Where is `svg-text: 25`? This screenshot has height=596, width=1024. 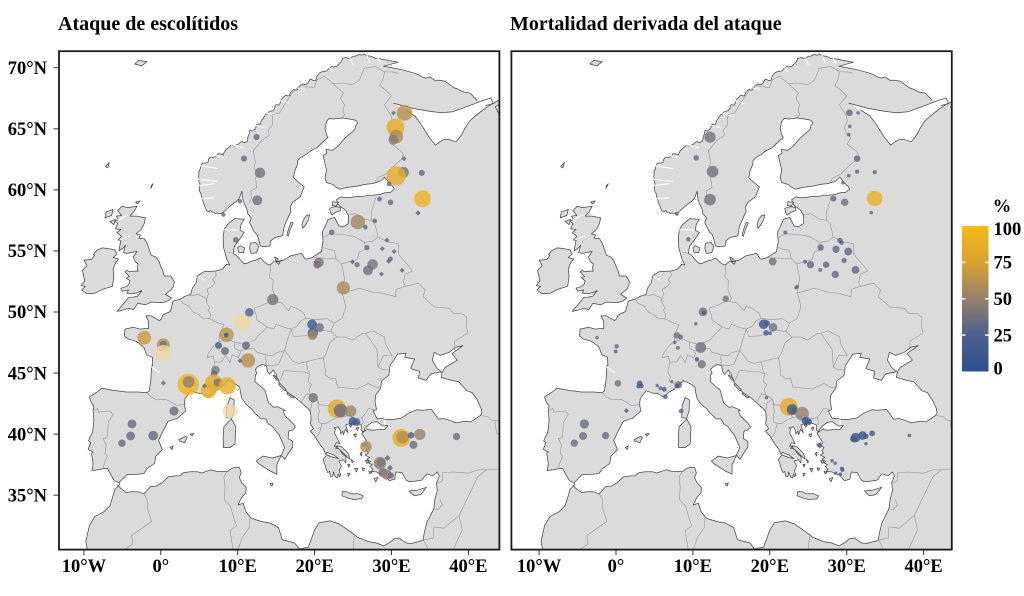 svg-text: 25 is located at coordinates (1003, 336).